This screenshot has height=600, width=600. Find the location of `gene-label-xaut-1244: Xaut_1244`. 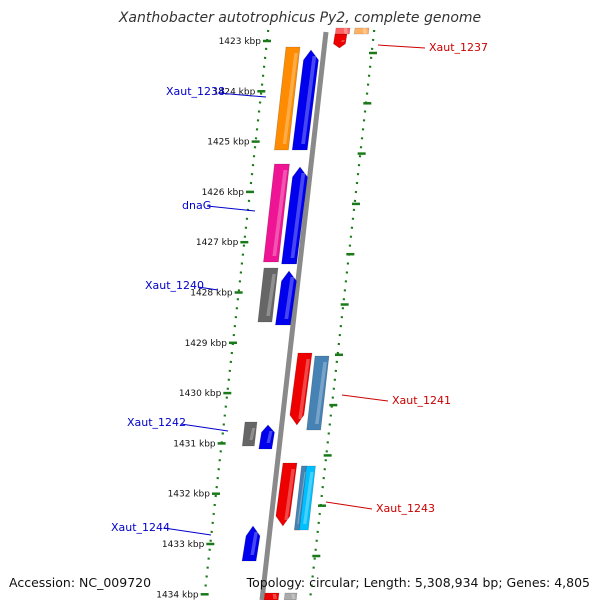

gene-label-xaut-1244: Xaut_1244 is located at coordinates (140, 527).